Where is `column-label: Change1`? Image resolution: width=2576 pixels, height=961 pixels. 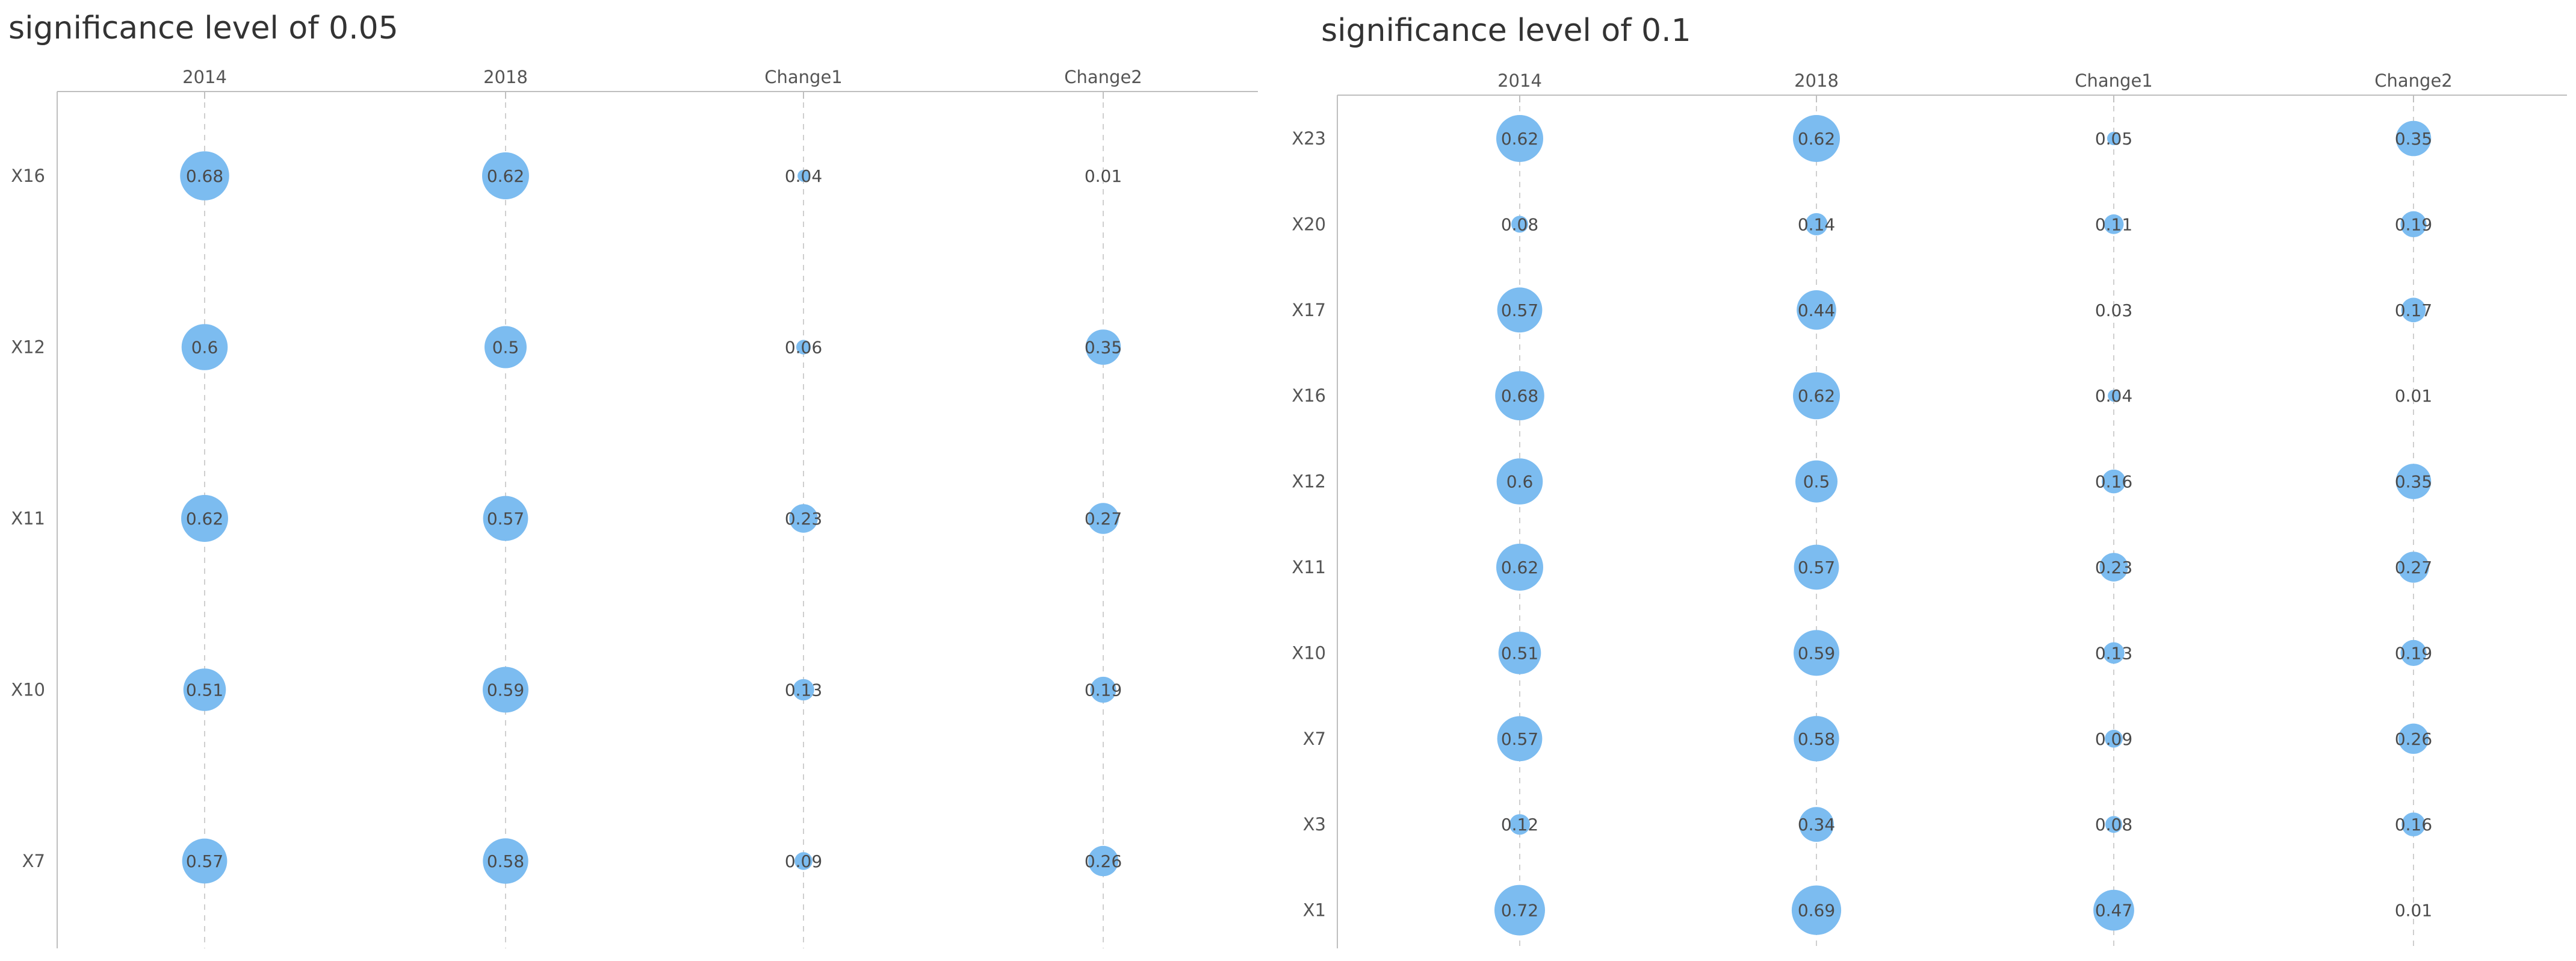 column-label: Change1 is located at coordinates (803, 77).